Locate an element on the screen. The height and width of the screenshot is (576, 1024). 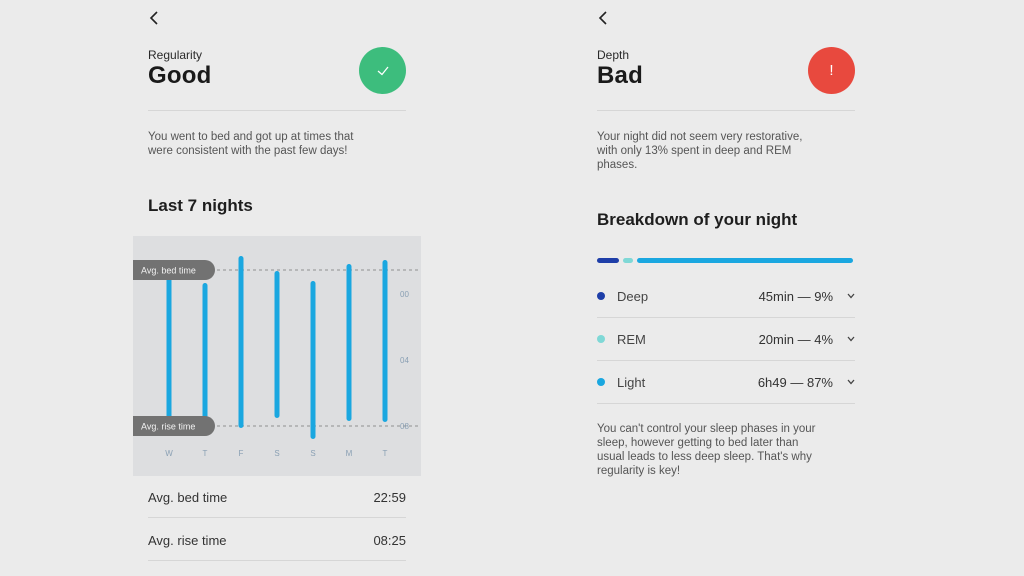
stat-value: 08:25 is located at coordinates (389, 540).